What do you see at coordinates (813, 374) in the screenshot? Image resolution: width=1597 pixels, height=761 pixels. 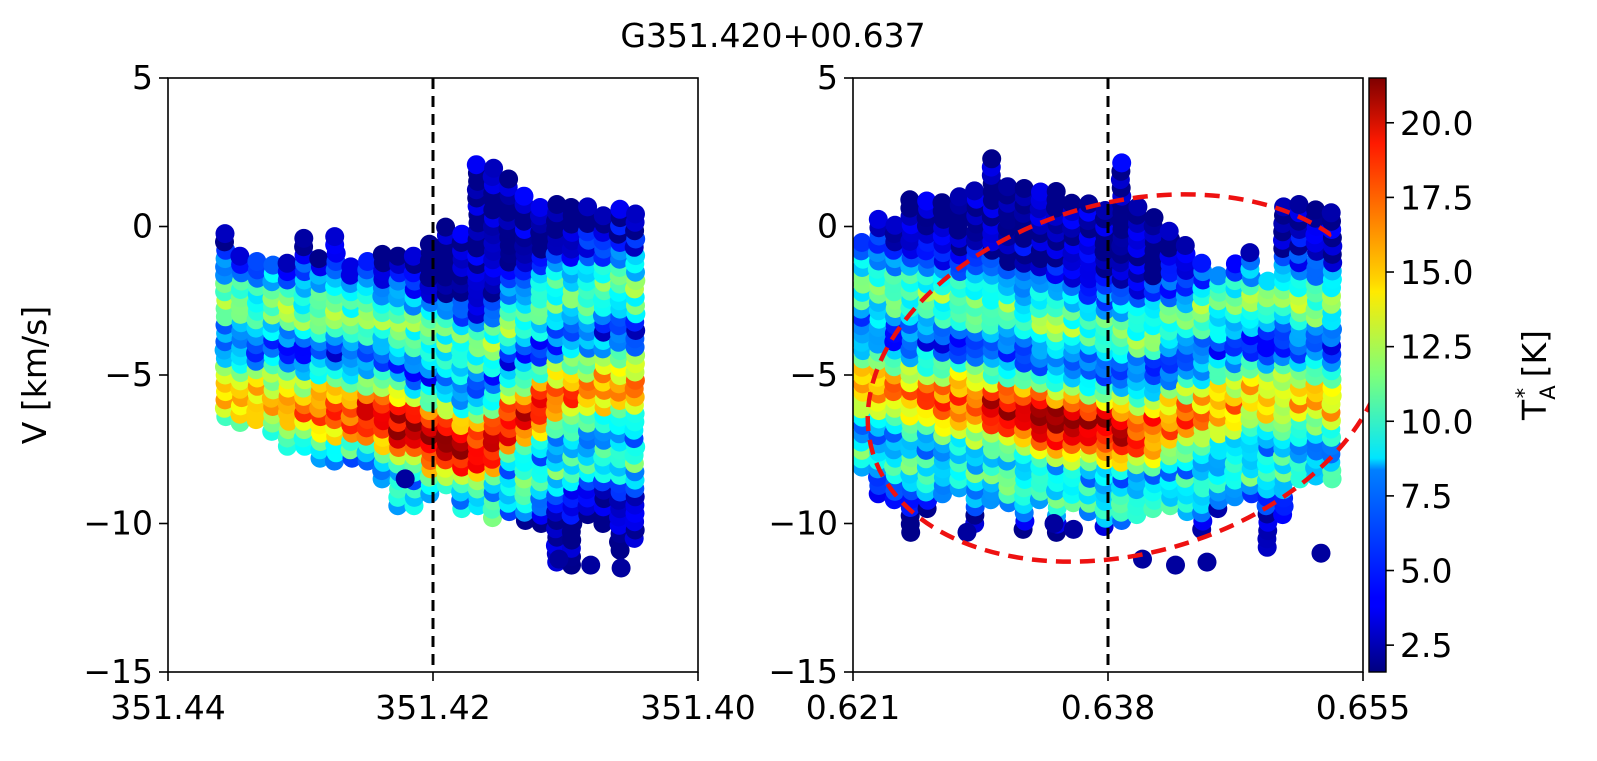 I see `right-y-tick-label: −5` at bounding box center [813, 374].